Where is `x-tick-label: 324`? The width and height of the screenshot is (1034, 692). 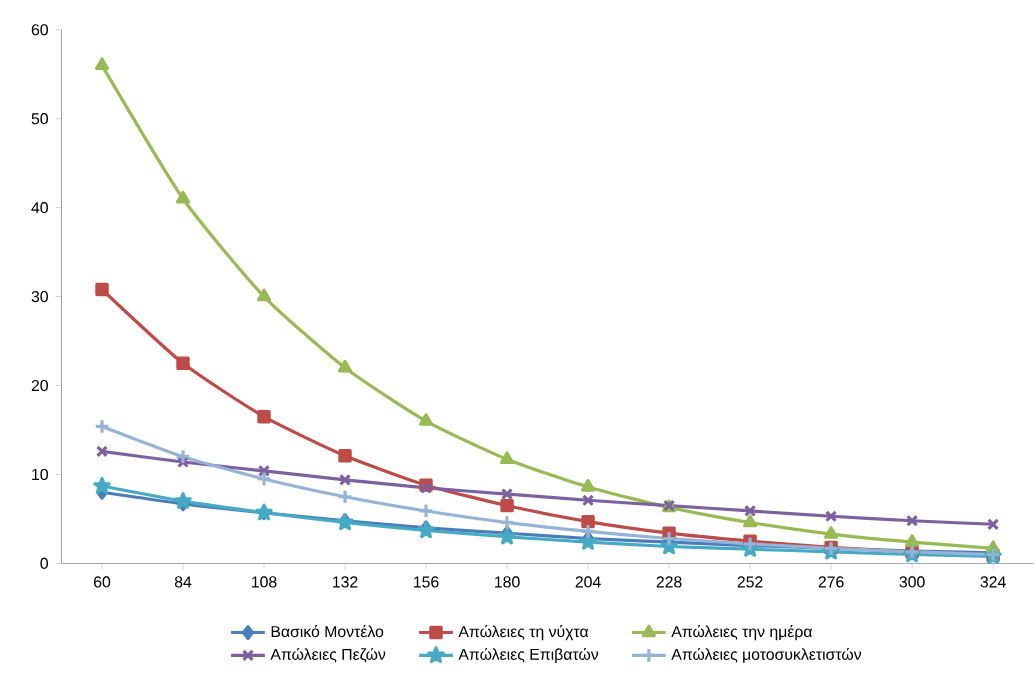 x-tick-label: 324 is located at coordinates (993, 582).